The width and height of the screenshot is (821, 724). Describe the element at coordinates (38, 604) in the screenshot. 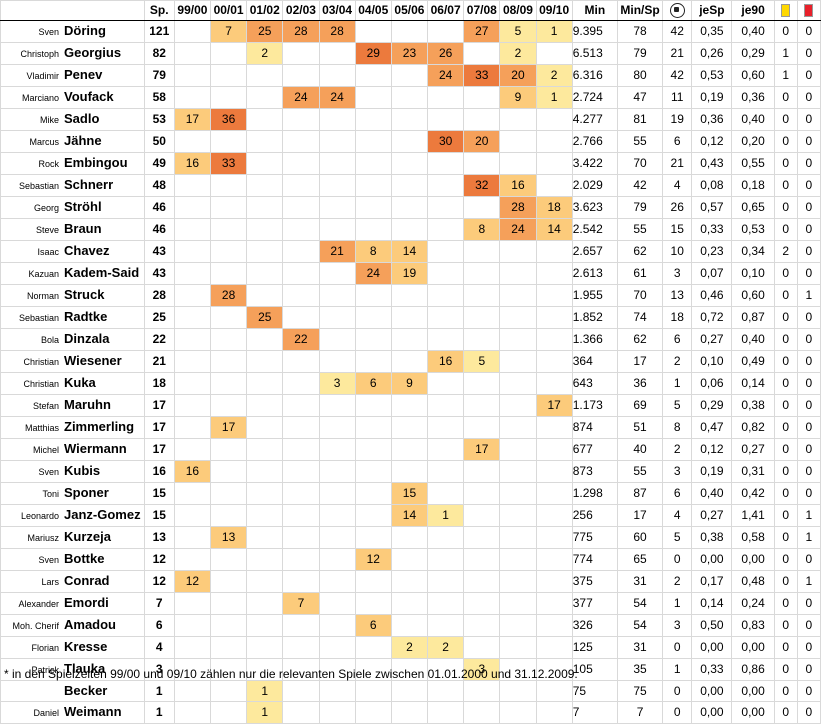

I see `player-first-name: Alexander` at that location.